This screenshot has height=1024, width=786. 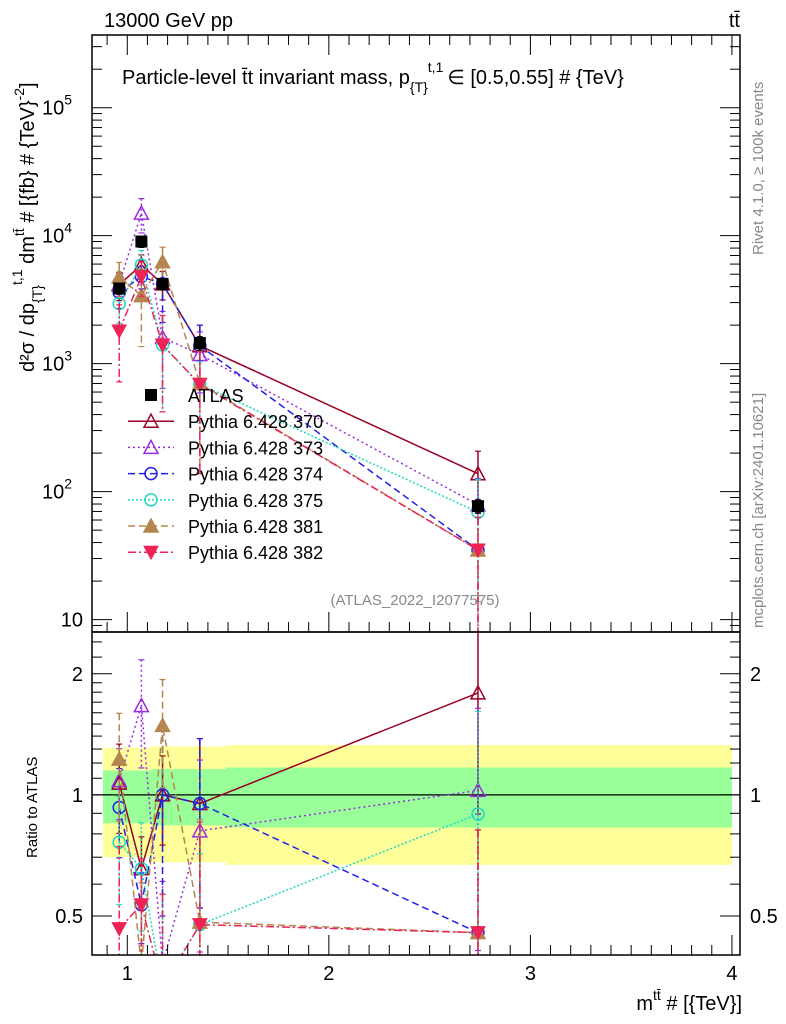 I want to click on pythia-6-428-381-ratio-line, so click(x=298, y=840).